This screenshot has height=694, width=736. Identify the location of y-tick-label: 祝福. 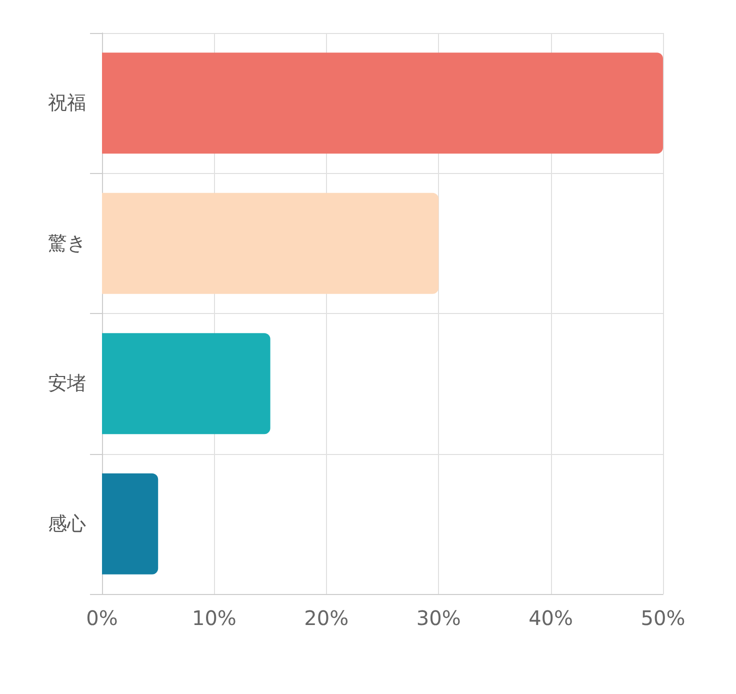
(67, 103).